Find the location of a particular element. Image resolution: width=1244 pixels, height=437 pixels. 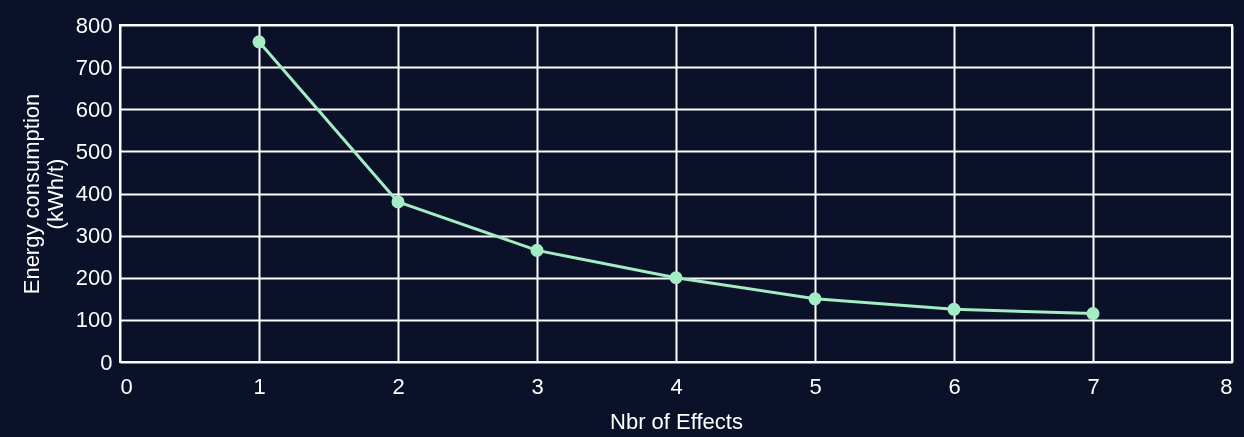

x-tick-label: 3 is located at coordinates (537, 386).